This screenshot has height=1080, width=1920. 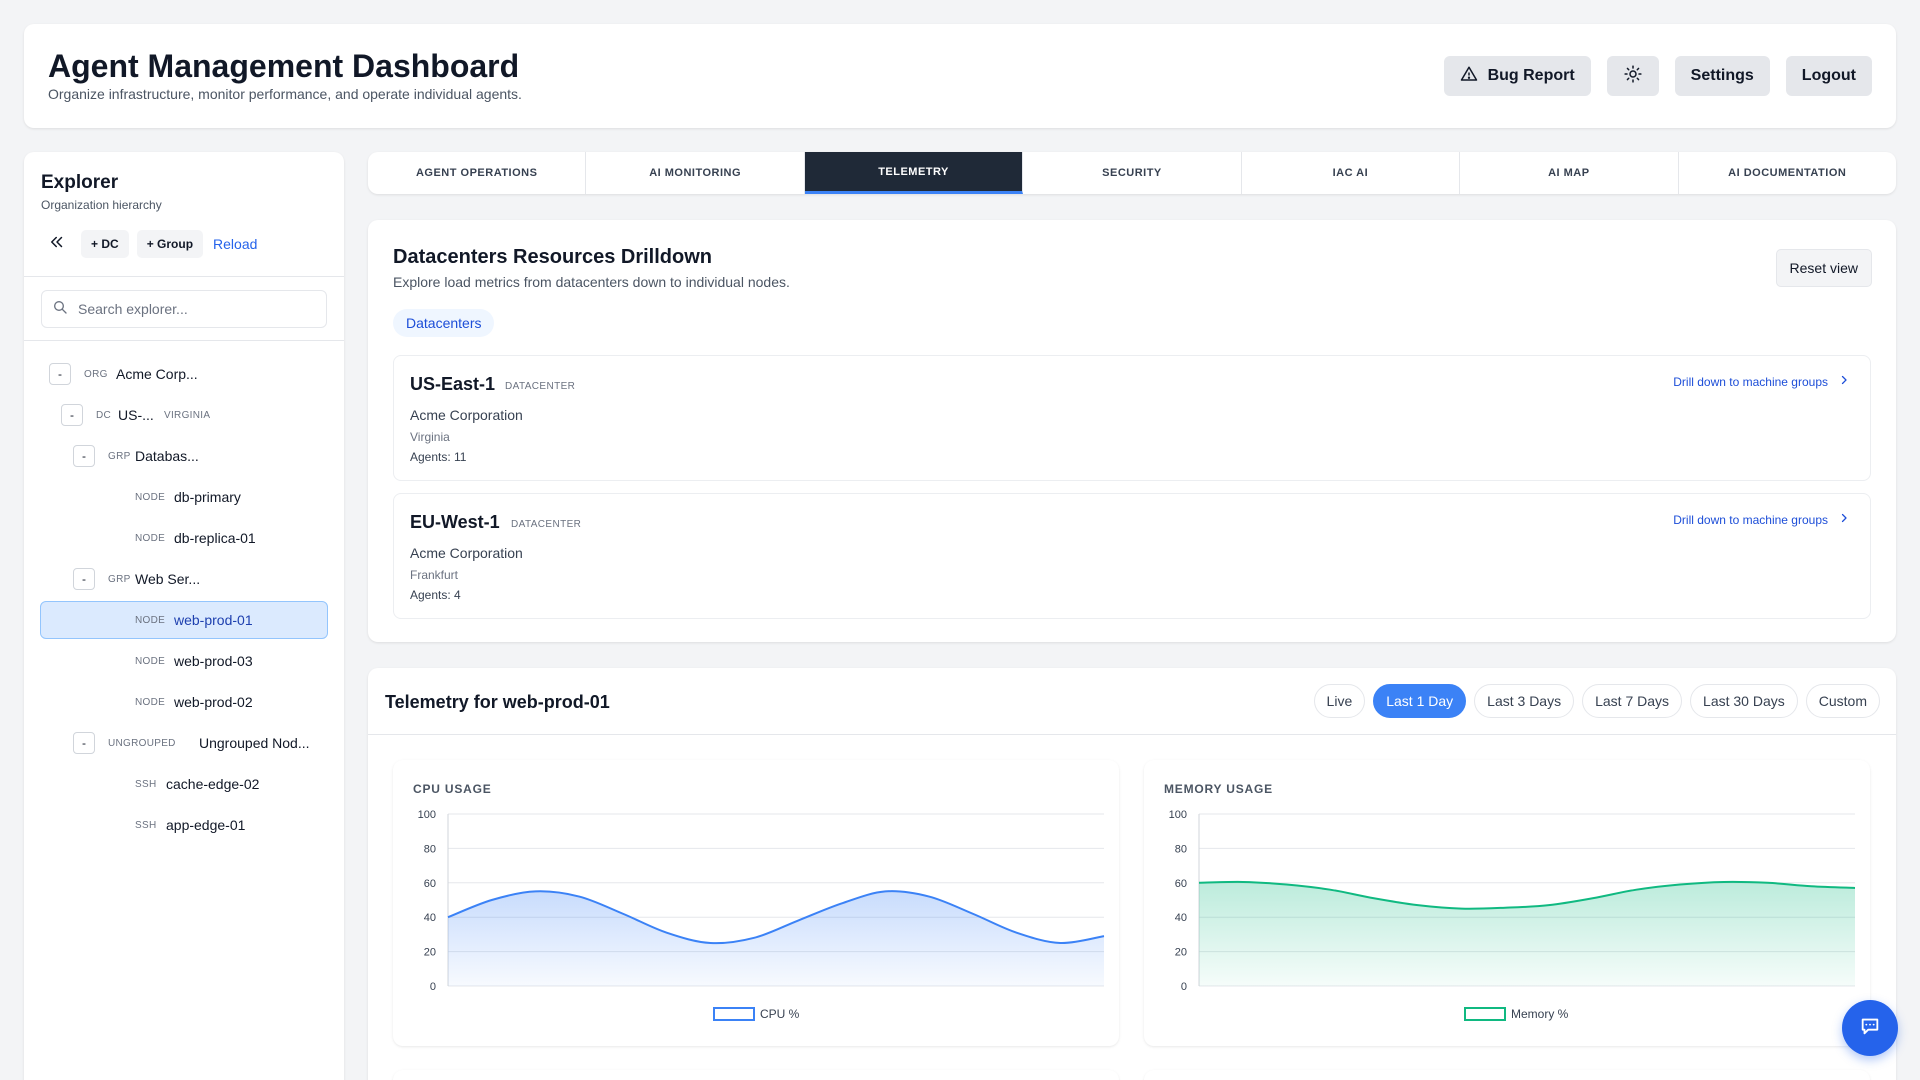 I want to click on tree-item-ssh: SSH cache-edge-02, so click(x=184, y=784).